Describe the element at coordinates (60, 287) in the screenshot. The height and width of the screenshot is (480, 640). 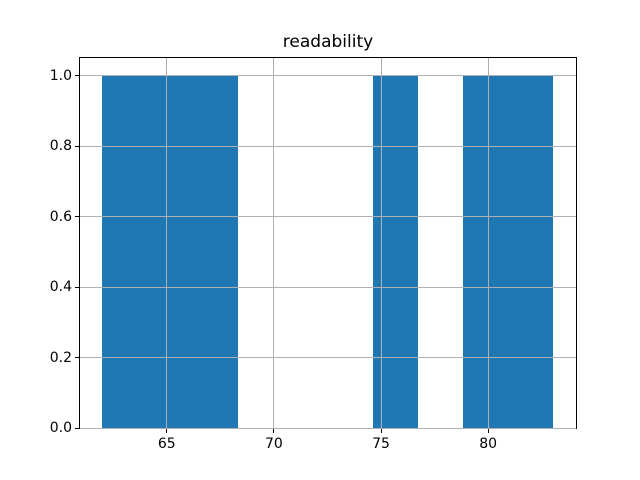
I see `y-tick-label: 0.4` at that location.